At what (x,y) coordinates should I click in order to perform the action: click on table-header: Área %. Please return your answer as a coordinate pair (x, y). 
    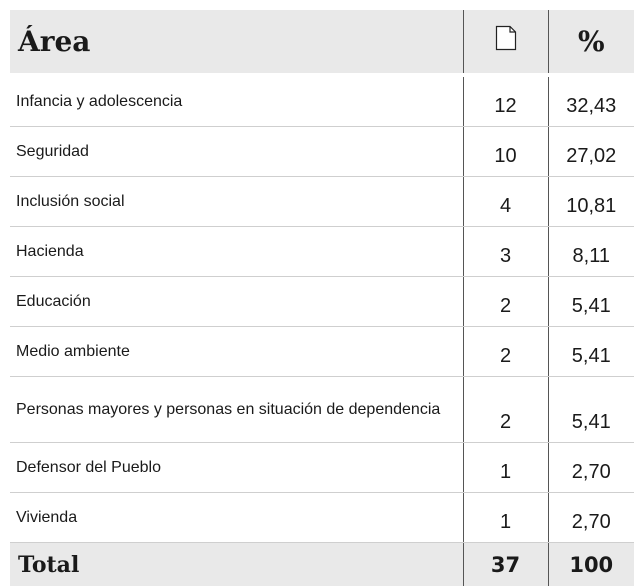
    Looking at the image, I should click on (322, 42).